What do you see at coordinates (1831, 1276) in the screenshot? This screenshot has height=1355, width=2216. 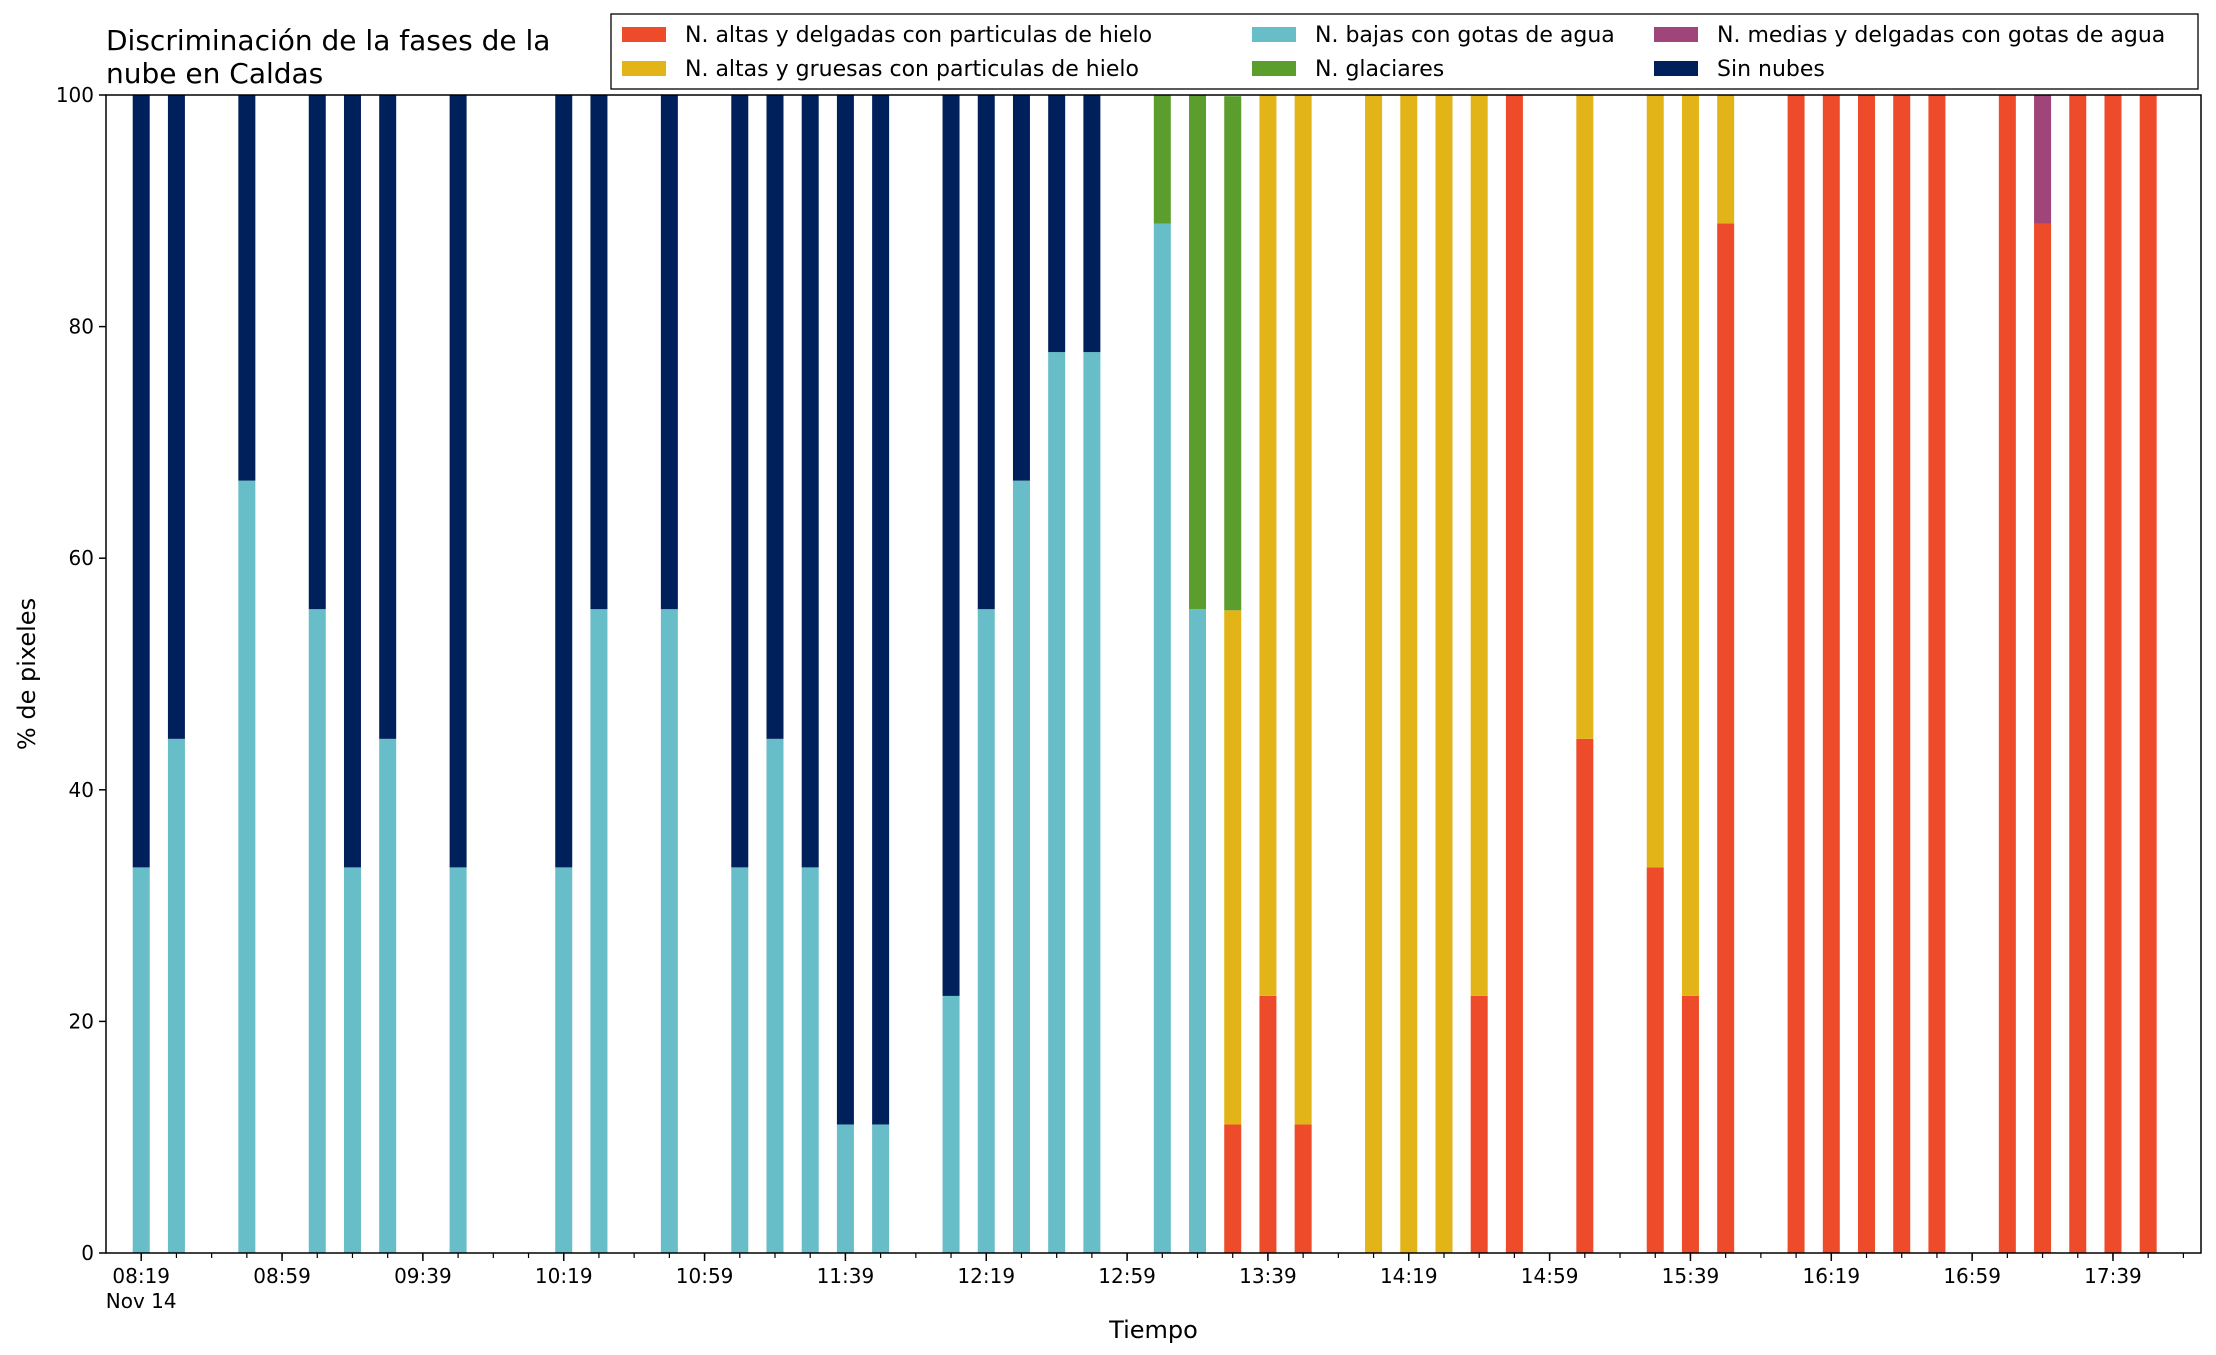 I see `x-tick-label: 16:19` at bounding box center [1831, 1276].